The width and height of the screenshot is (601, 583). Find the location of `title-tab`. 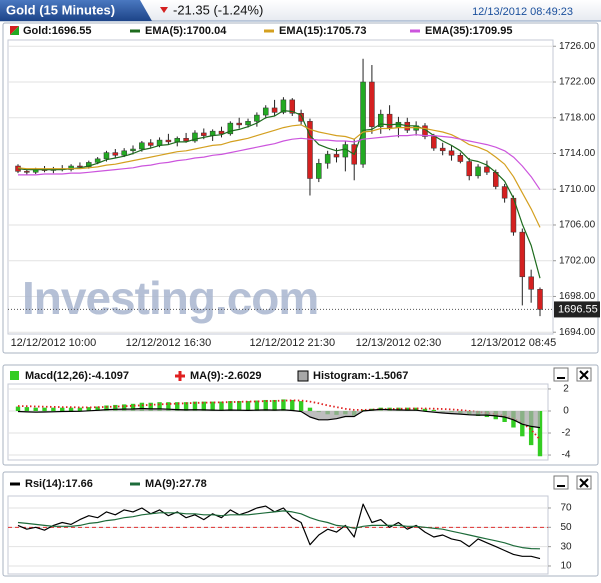

title-tab is located at coordinates (76, 10).